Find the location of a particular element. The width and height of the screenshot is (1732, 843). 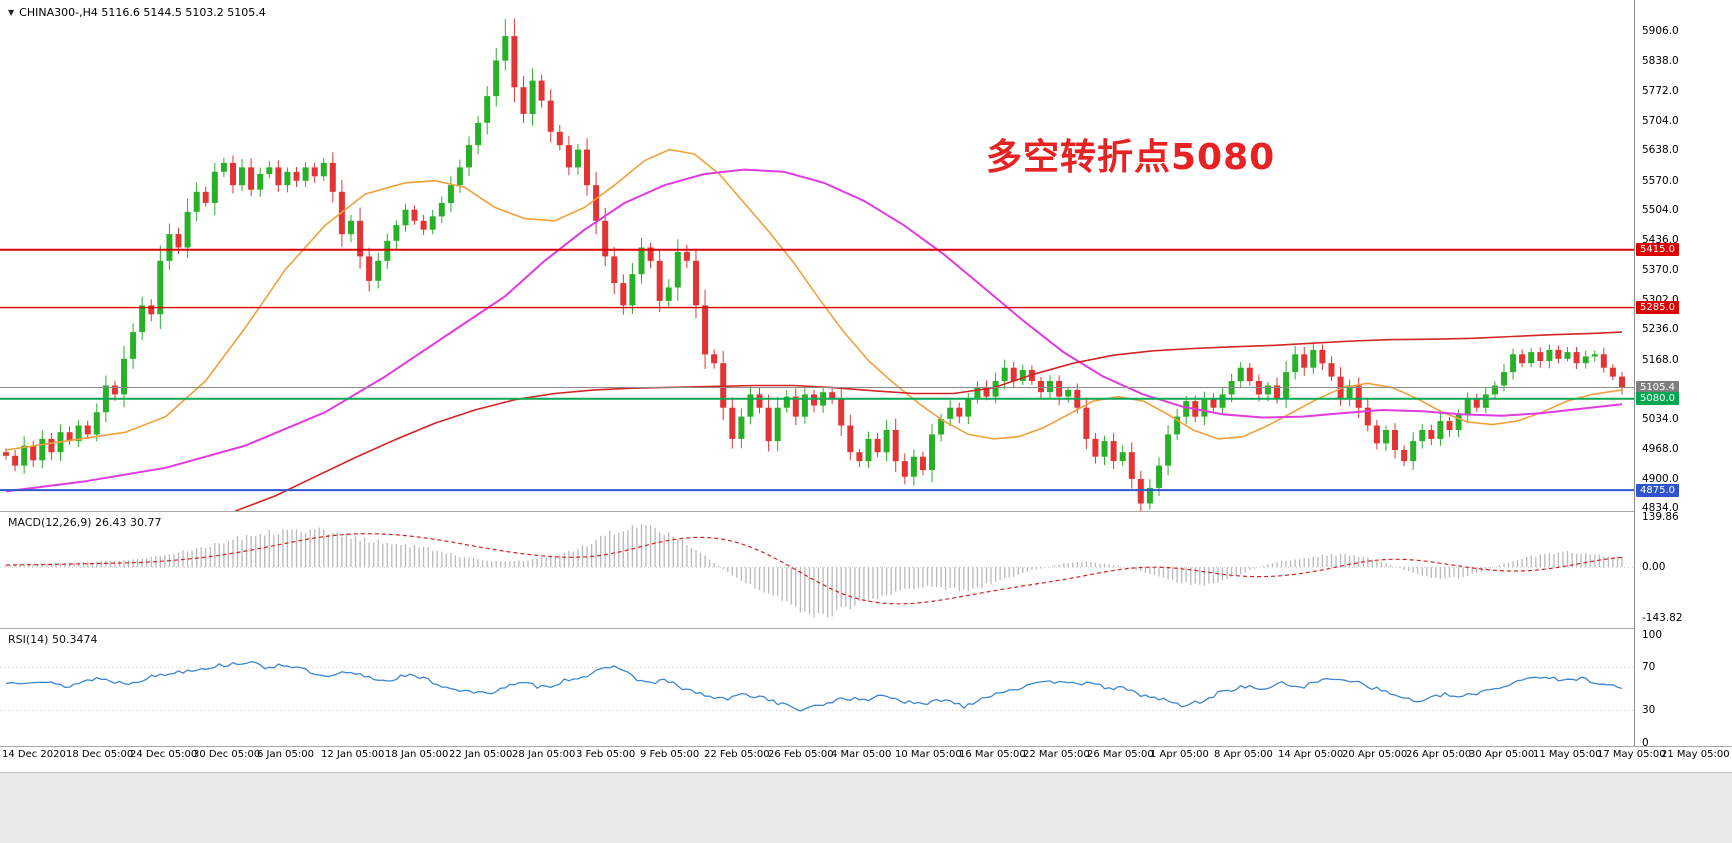

date-label: 18 Dec 05:00 is located at coordinates (100, 754).